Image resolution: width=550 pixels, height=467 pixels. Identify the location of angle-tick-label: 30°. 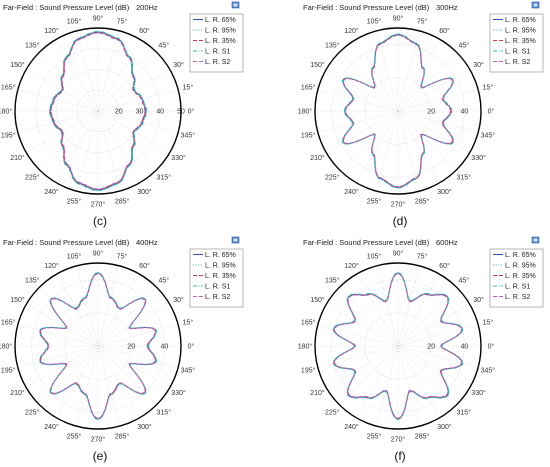
(478, 65).